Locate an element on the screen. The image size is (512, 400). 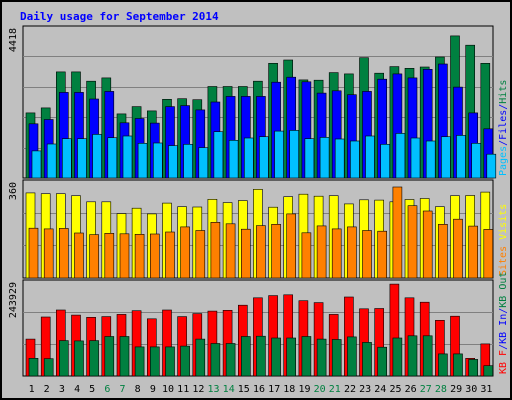
x-tick-label: 13 is located at coordinates (213, 389).